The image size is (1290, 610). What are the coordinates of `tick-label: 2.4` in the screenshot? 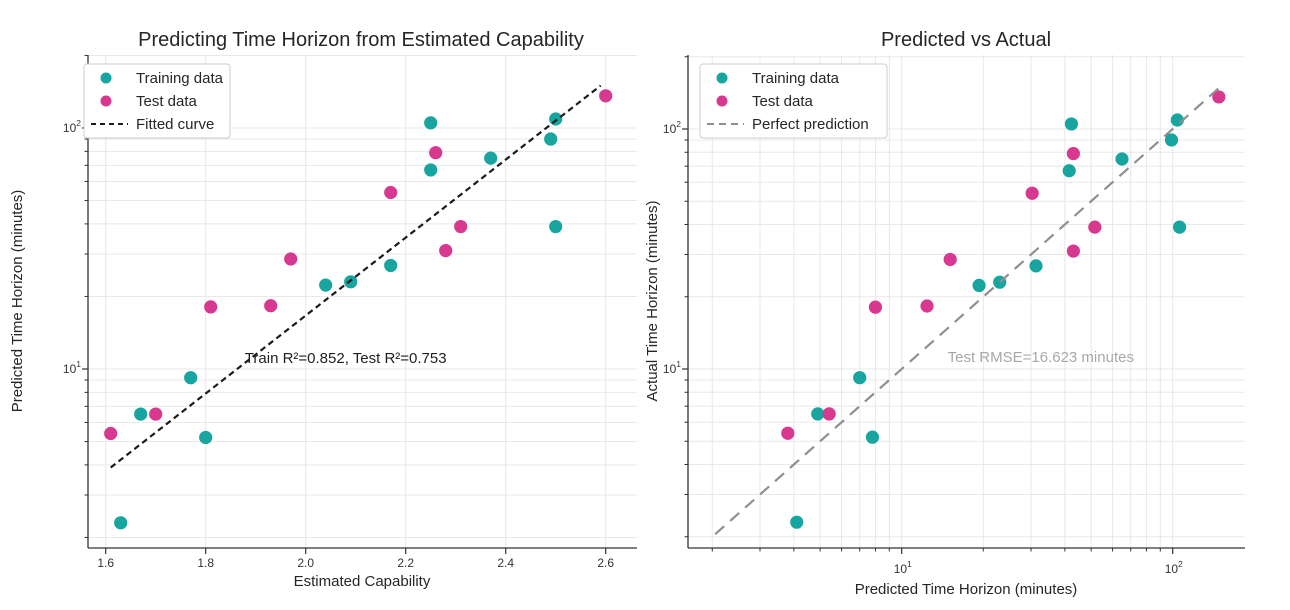 It's located at (505, 563).